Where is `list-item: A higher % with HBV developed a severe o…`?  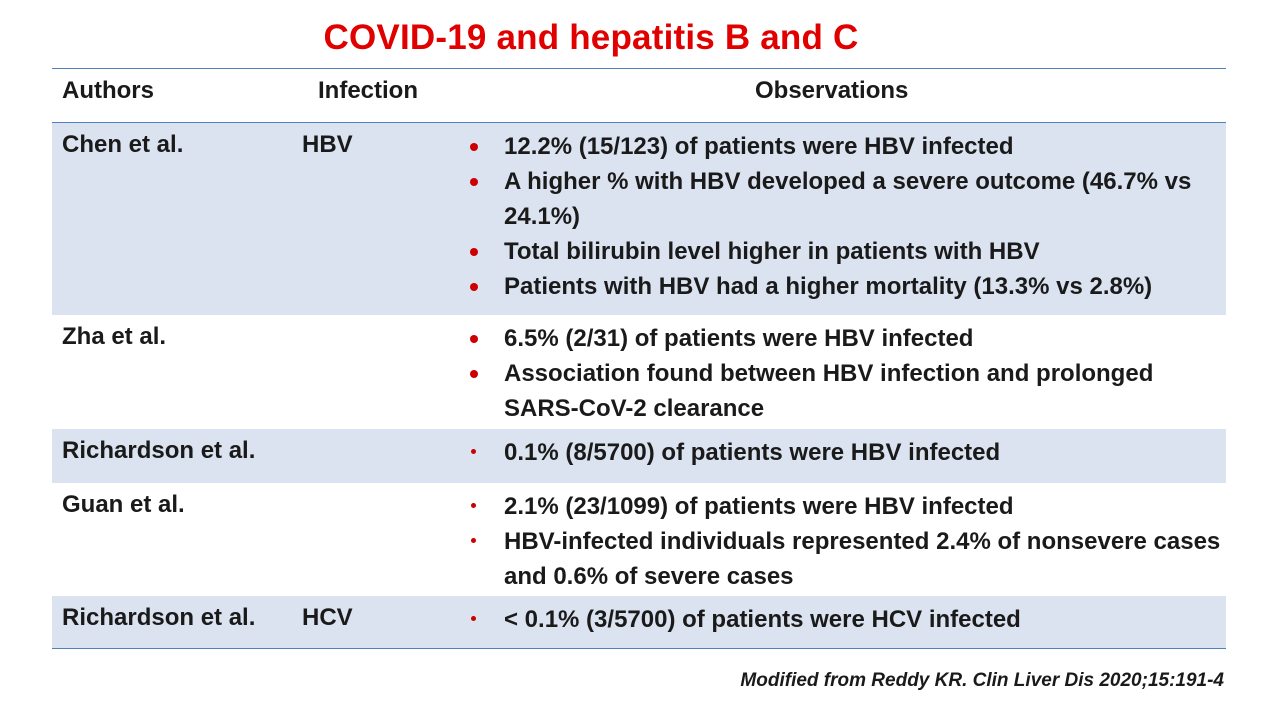 list-item: A higher % with HBV developed a severe o… is located at coordinates (846, 199).